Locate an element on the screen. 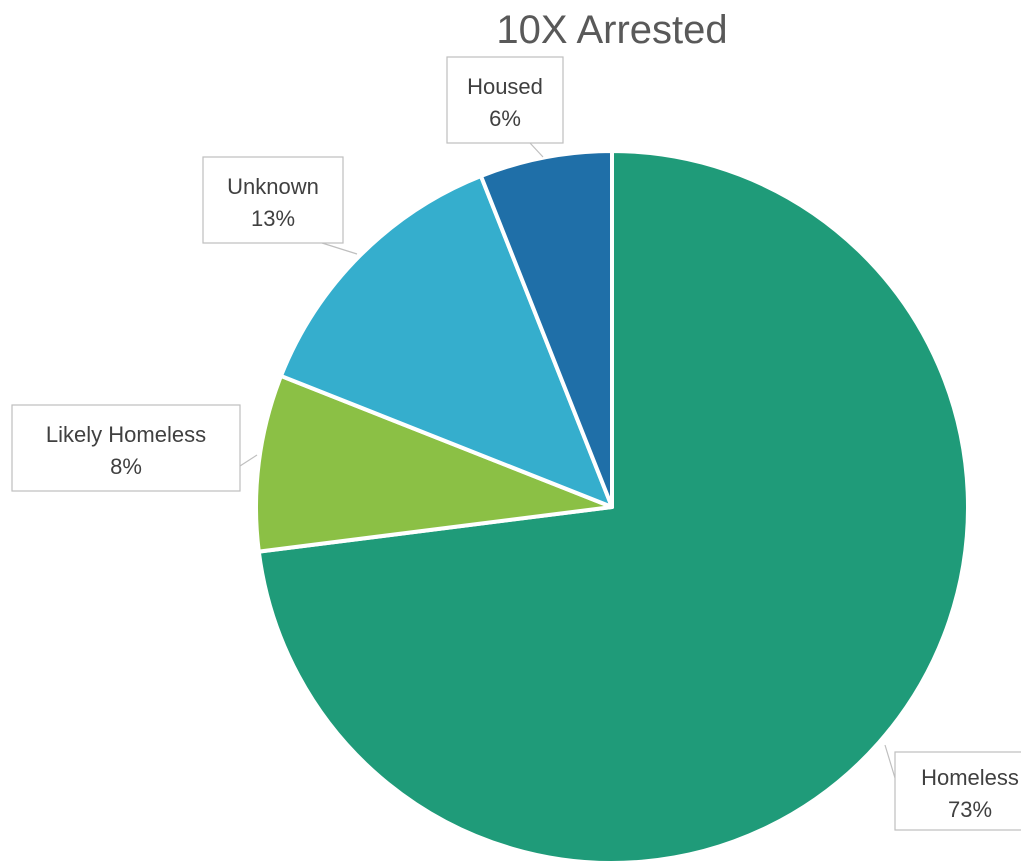  callout-category-name: Likely Homeless is located at coordinates (126, 434).